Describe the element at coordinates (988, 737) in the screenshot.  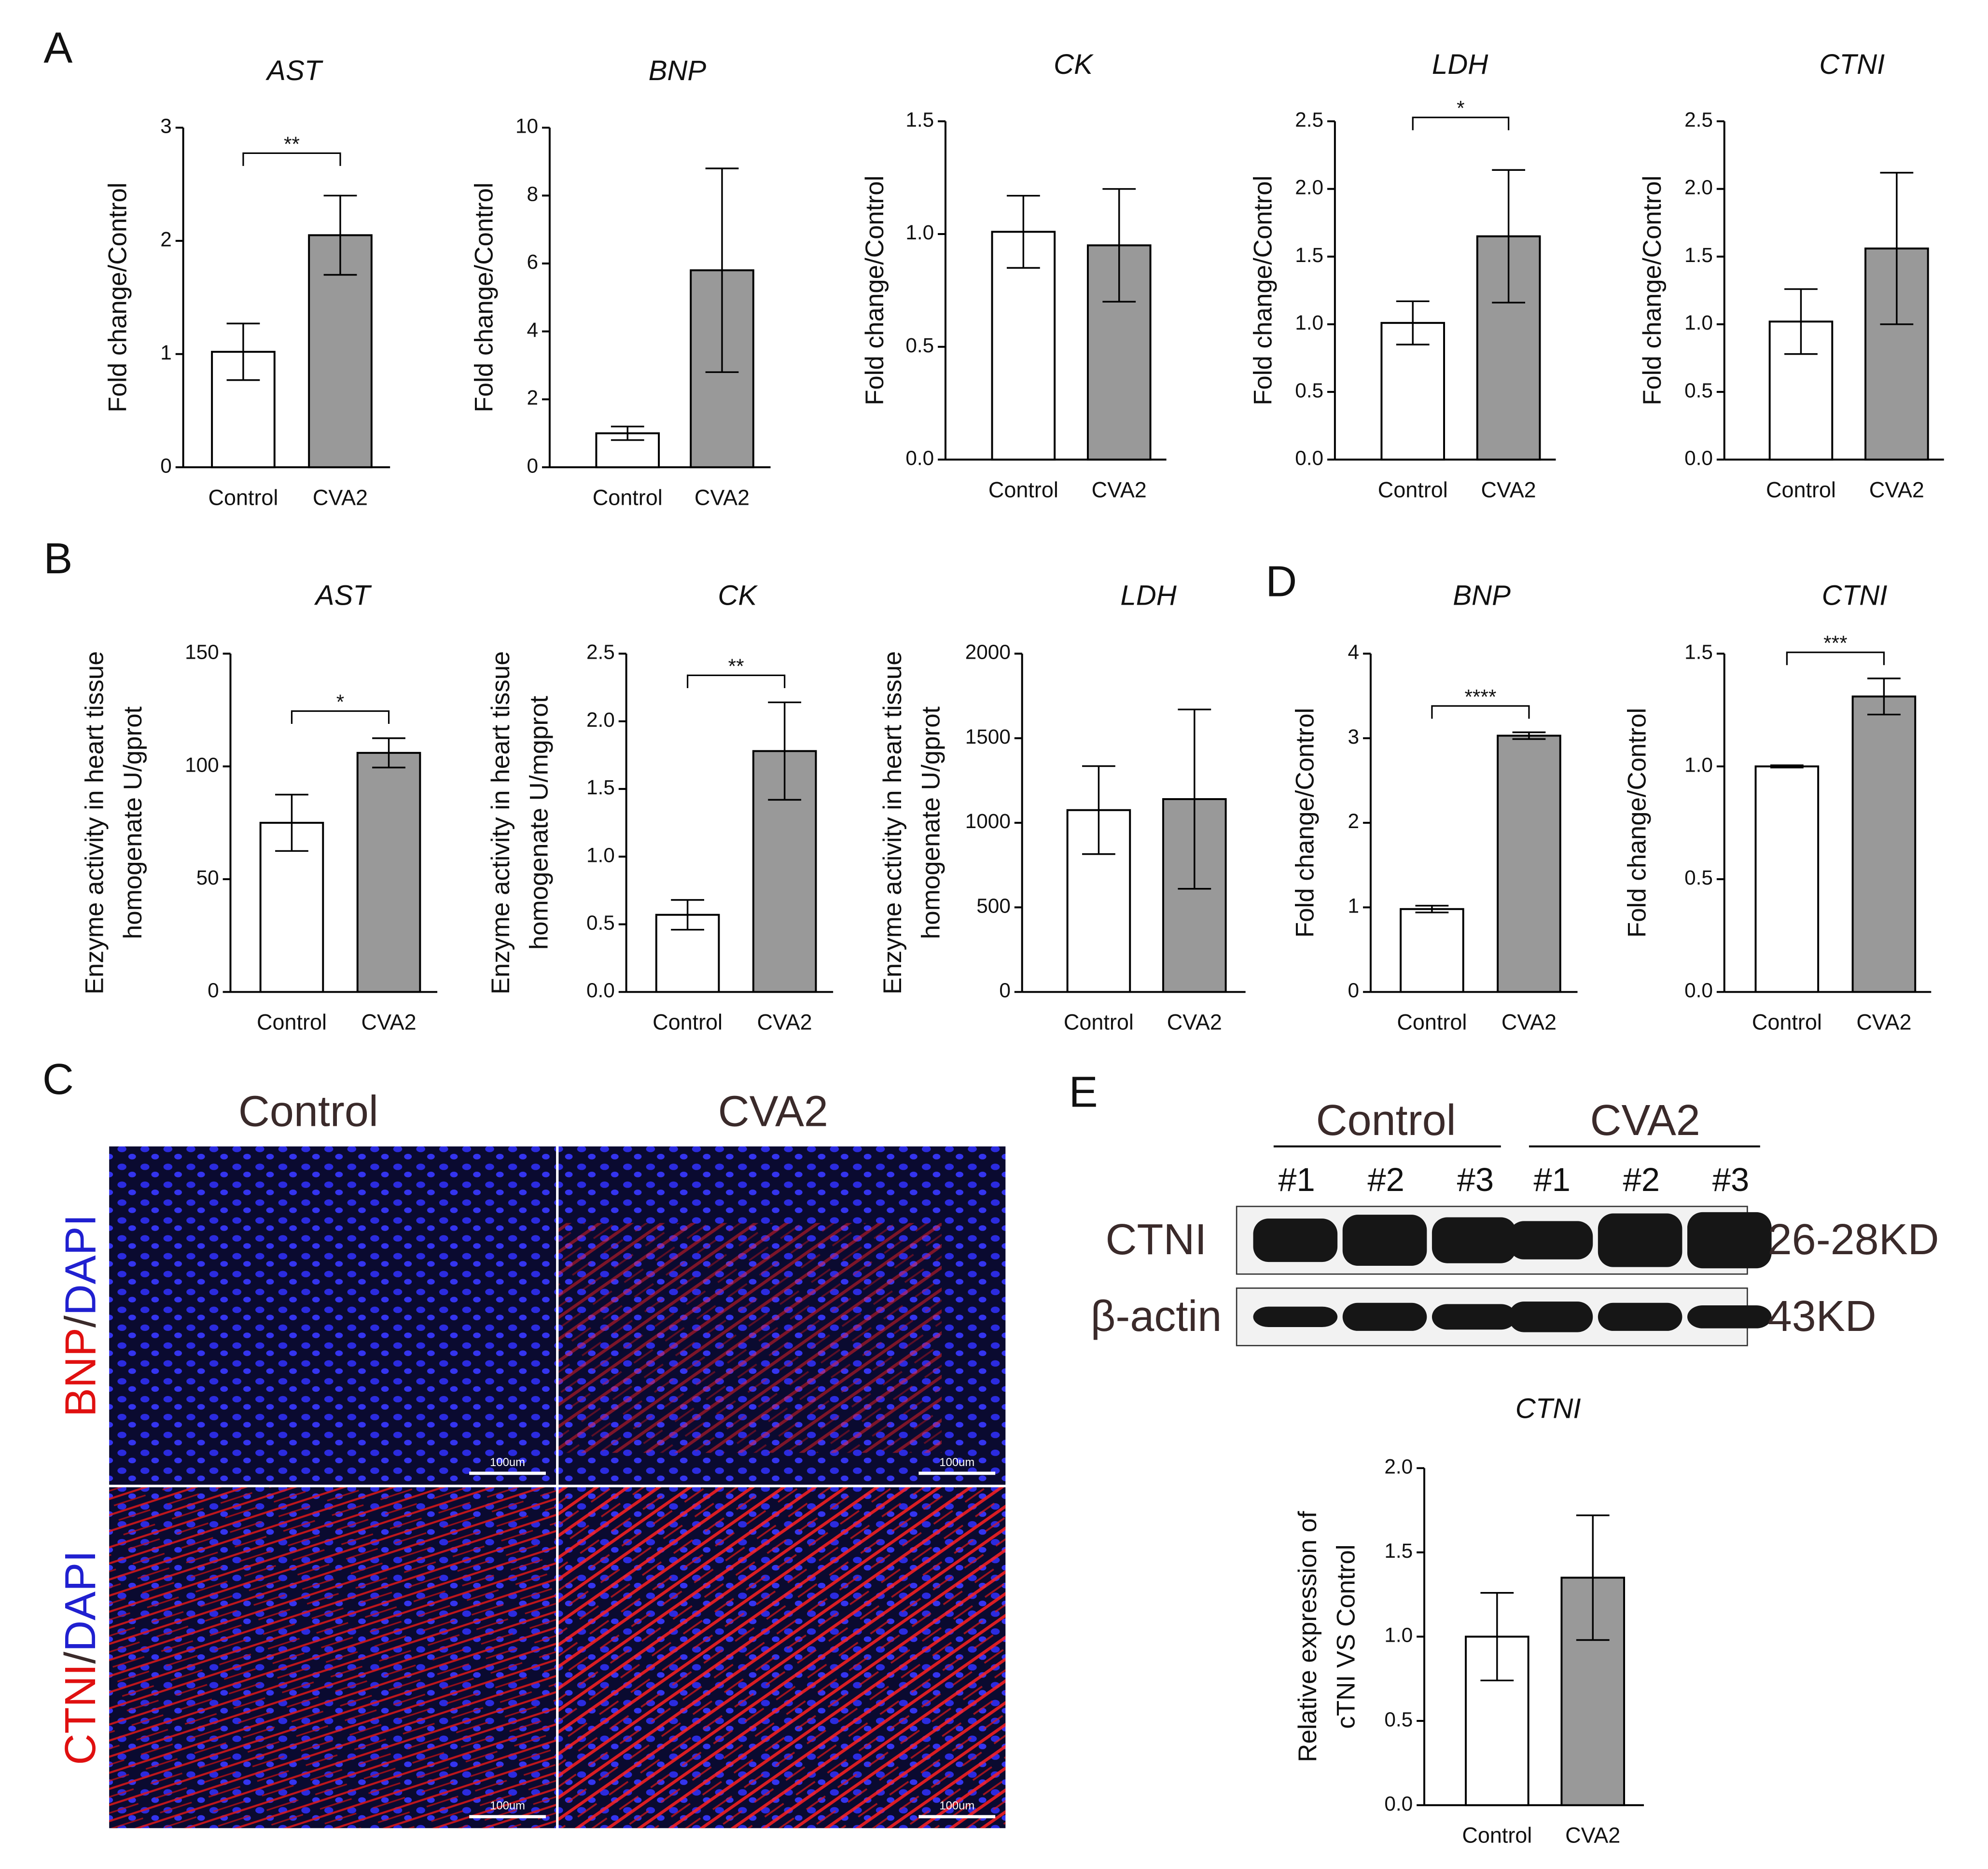
I see `y-tick-label: 1500` at that location.